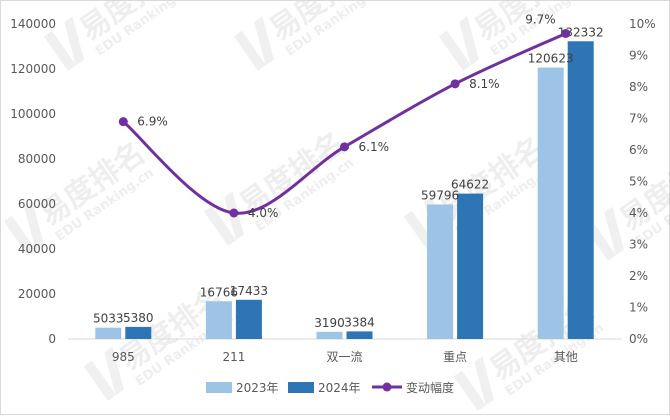 The height and width of the screenshot is (420, 670). What do you see at coordinates (249, 291) in the screenshot?
I see `bar-value-label: 17433` at bounding box center [249, 291].